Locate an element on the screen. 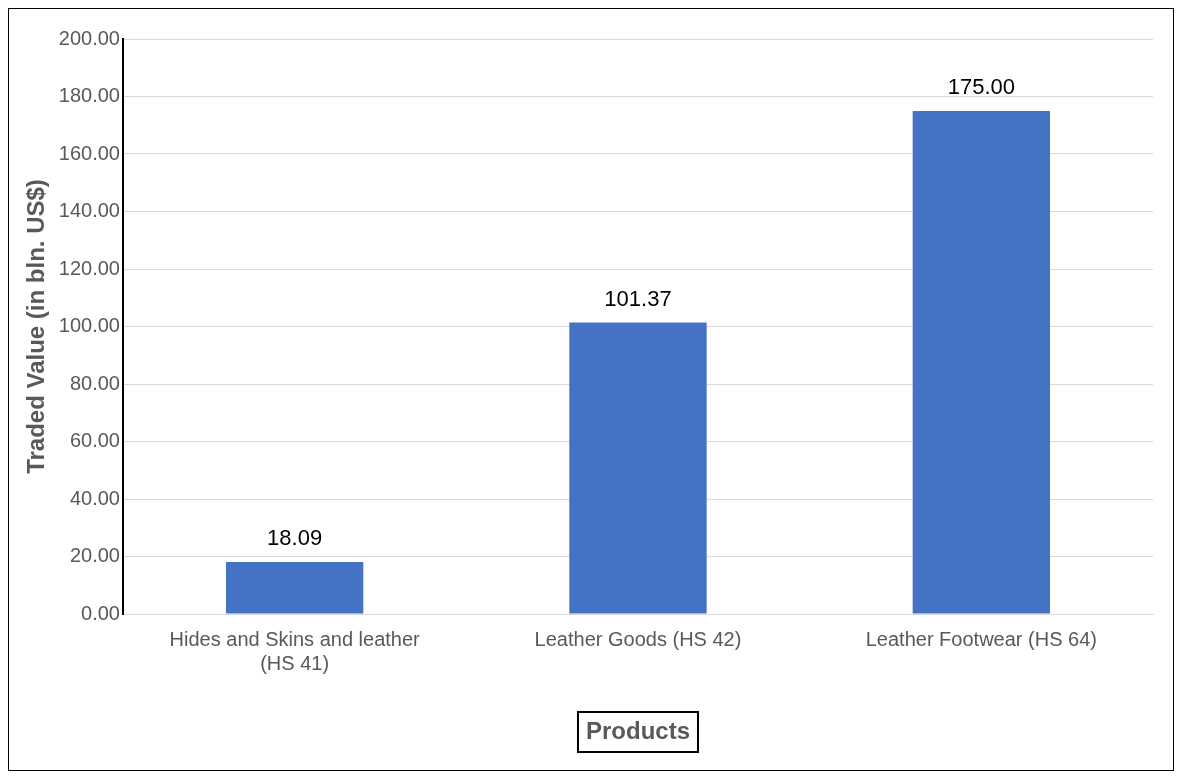 Image resolution: width=1182 pixels, height=779 pixels. y-axis-title: Traded Value (in bln. US$) is located at coordinates (36, 326).